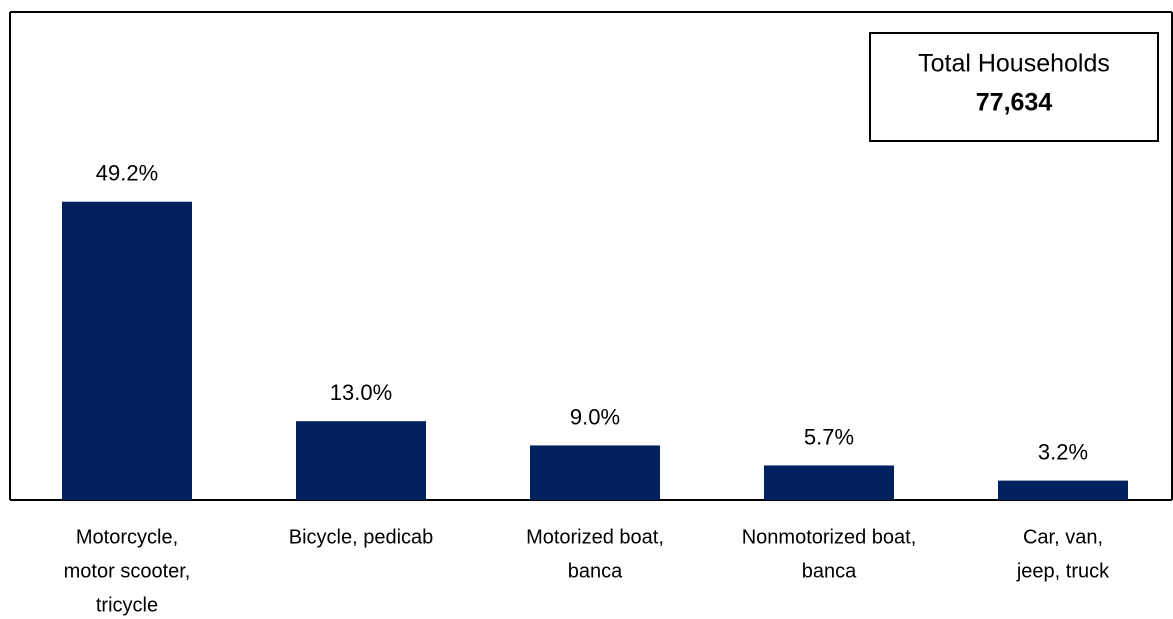 This screenshot has height=619, width=1173. Describe the element at coordinates (127, 173) in the screenshot. I see `data-label: 49.2%` at that location.